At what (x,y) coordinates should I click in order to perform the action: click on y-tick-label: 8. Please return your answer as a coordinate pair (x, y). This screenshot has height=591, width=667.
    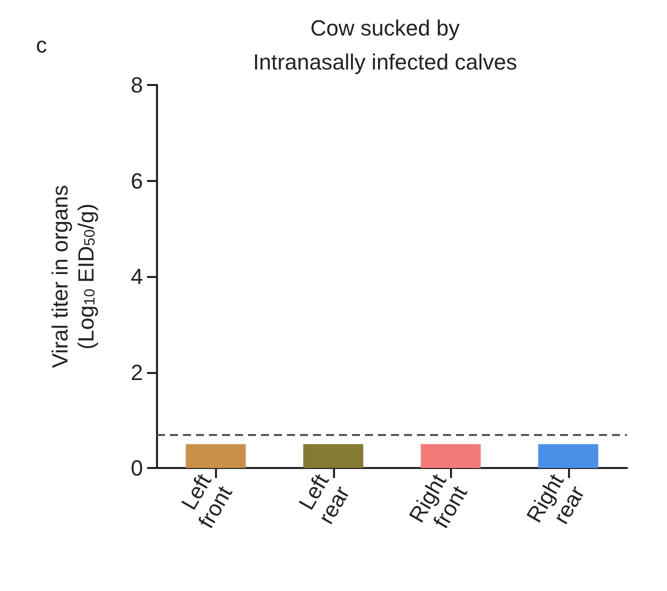
    Looking at the image, I should click on (136, 85).